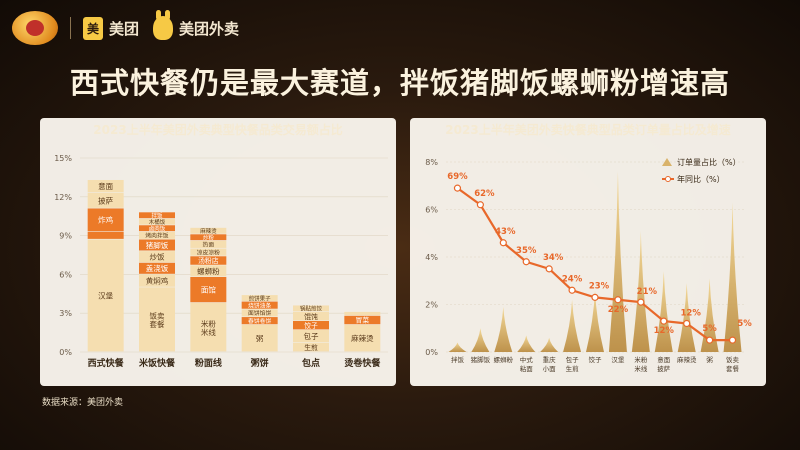 The height and width of the screenshot is (450, 800). What do you see at coordinates (209, 28) in the screenshot?
I see `brand-meituan-waimai: 美团外卖` at bounding box center [209, 28].